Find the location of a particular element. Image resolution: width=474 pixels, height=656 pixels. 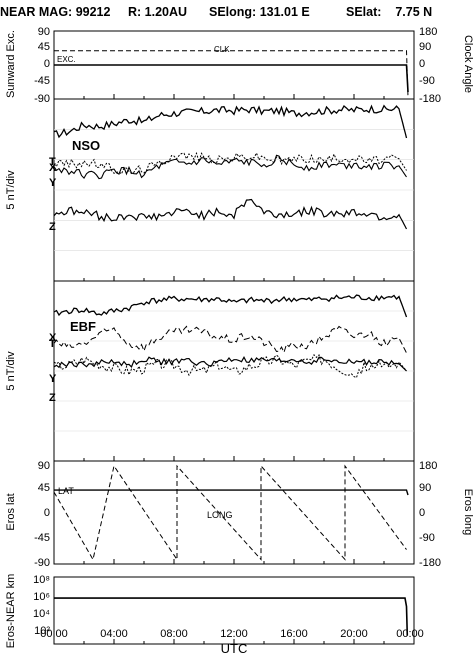

ytick-long-0: 0 is located at coordinates (422, 513).